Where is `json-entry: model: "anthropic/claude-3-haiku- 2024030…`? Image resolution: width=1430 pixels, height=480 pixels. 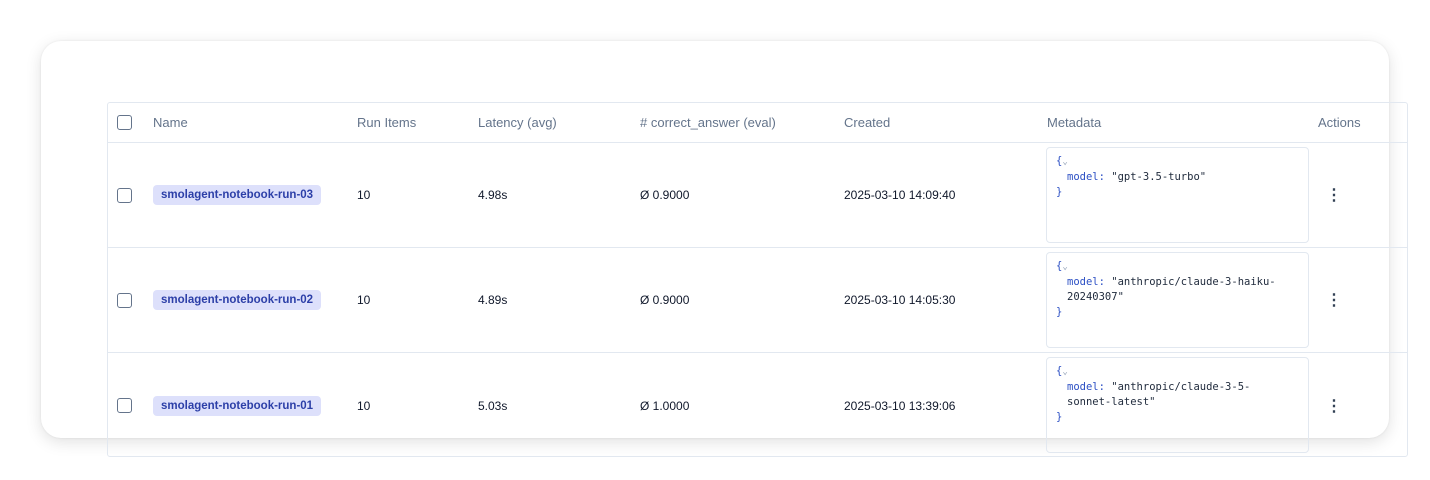 json-entry: model: "anthropic/claude-3-haiku- 2024030… is located at coordinates (1177, 290).